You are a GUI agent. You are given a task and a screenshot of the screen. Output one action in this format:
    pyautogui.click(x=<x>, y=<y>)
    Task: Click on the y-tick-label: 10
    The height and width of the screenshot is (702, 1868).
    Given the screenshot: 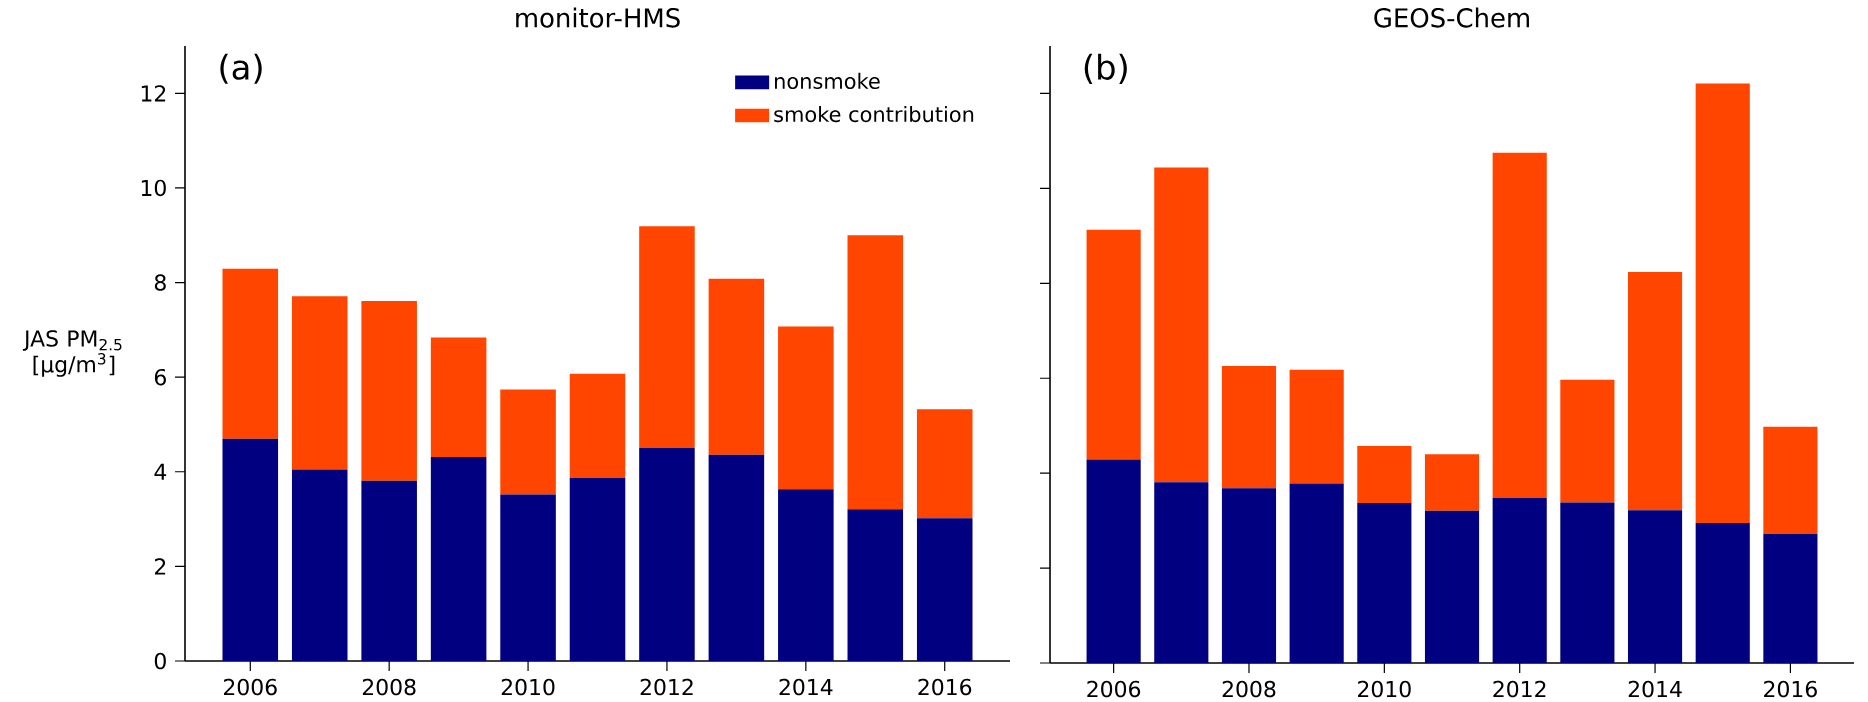 What is the action you would take?
    pyautogui.click(x=153, y=188)
    